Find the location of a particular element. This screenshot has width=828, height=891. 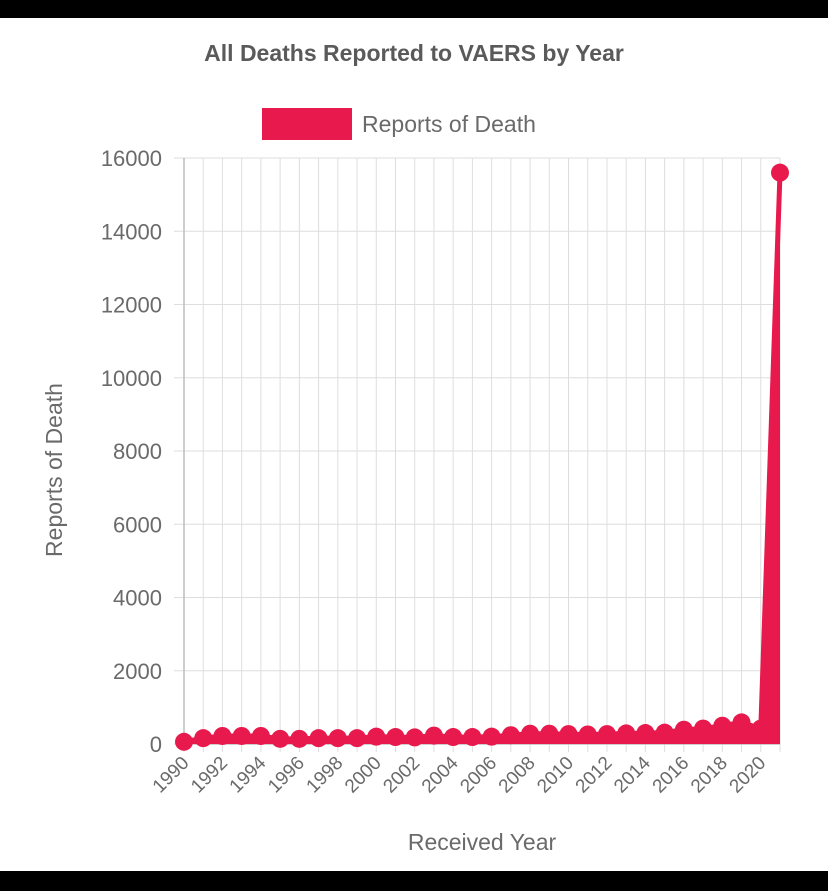

x-axis-label: Received Year is located at coordinates (482, 842).